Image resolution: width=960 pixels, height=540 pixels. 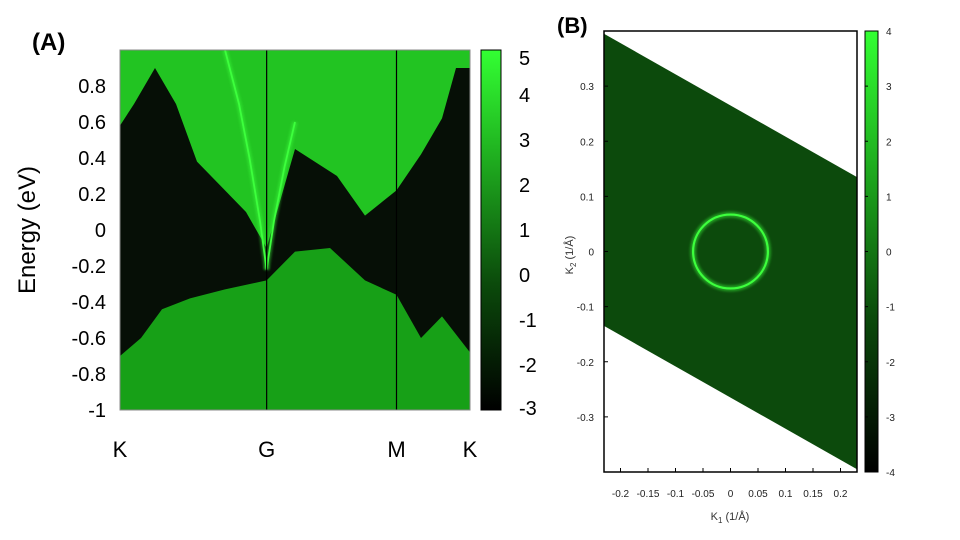 I want to click on panel-b-y-ticks: 0.3 0.2 0.1 0 -0.1 -0.2 -0.3, so click(x=592, y=253).